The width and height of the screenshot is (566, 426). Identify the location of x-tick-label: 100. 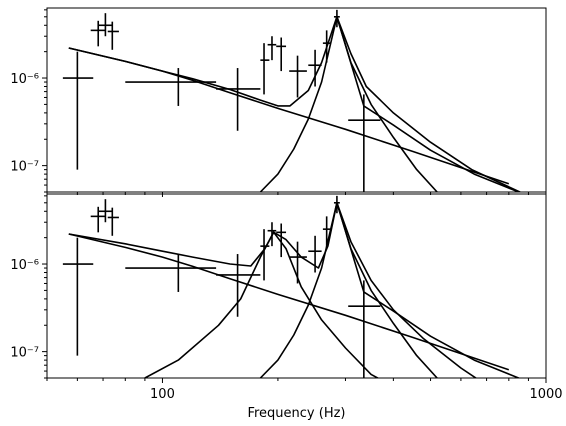
(162, 394).